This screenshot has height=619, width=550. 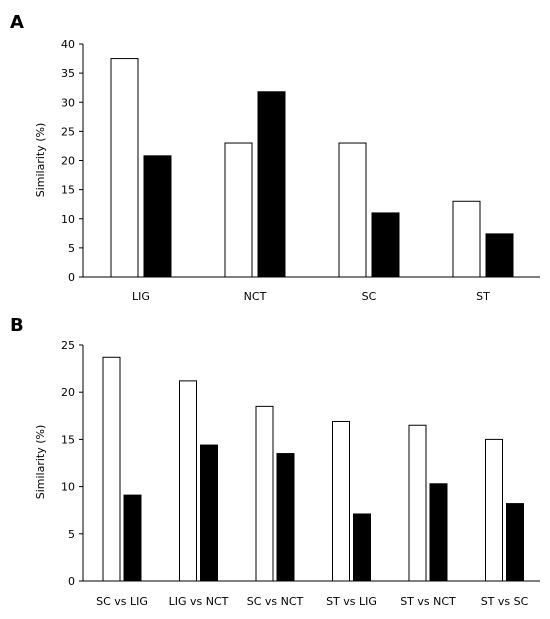 I want to click on y-tick-label: 30, so click(x=68, y=102).